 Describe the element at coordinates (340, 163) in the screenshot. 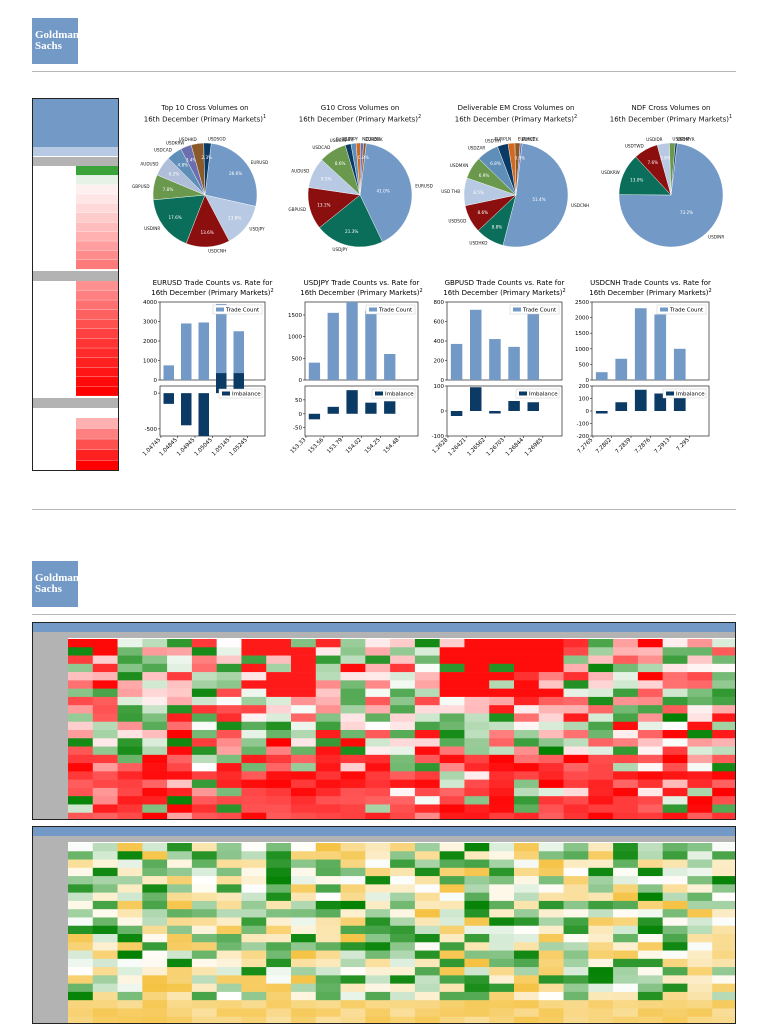

I see `pie-pct-label: 8.6%` at that location.